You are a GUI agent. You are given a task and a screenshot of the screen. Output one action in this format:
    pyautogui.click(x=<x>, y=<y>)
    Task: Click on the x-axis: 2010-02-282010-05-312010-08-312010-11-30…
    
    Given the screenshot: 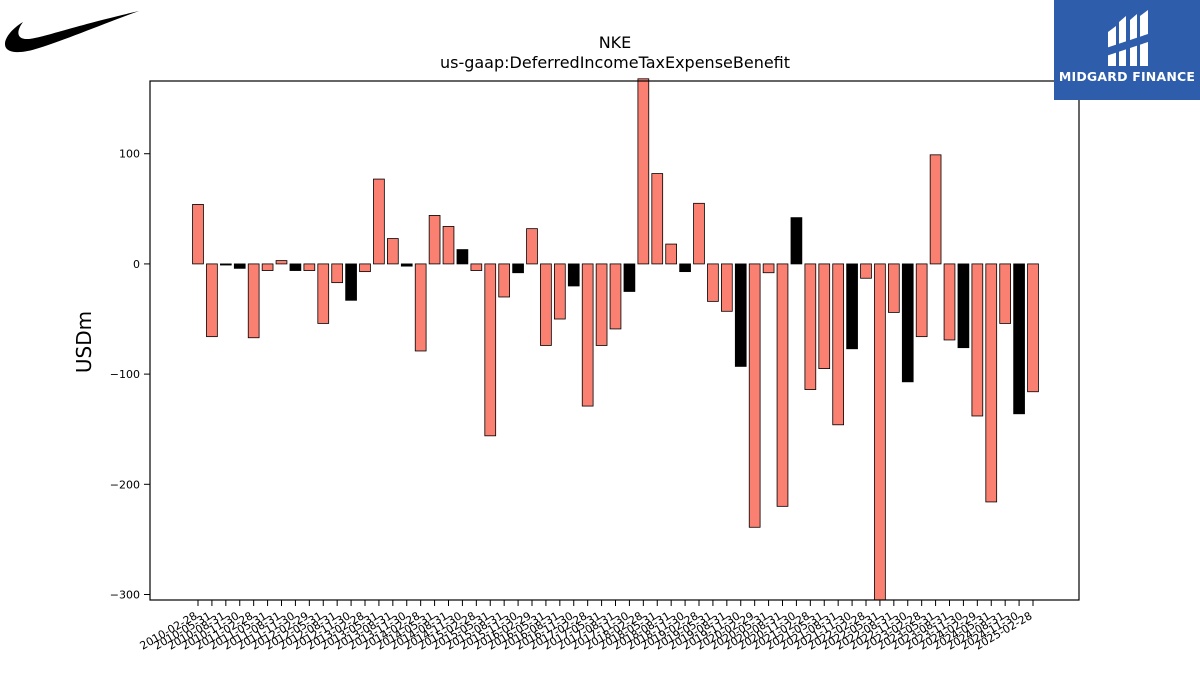 What is the action you would take?
    pyautogui.click(x=586, y=626)
    